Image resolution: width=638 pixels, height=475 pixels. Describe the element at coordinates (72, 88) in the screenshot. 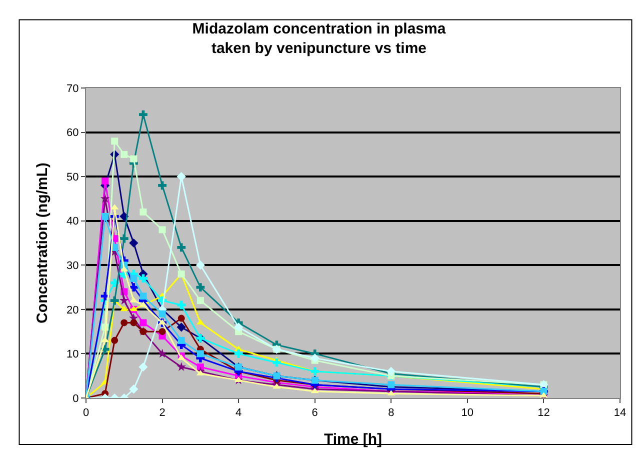

I see `y-tick-label: 70` at that location.